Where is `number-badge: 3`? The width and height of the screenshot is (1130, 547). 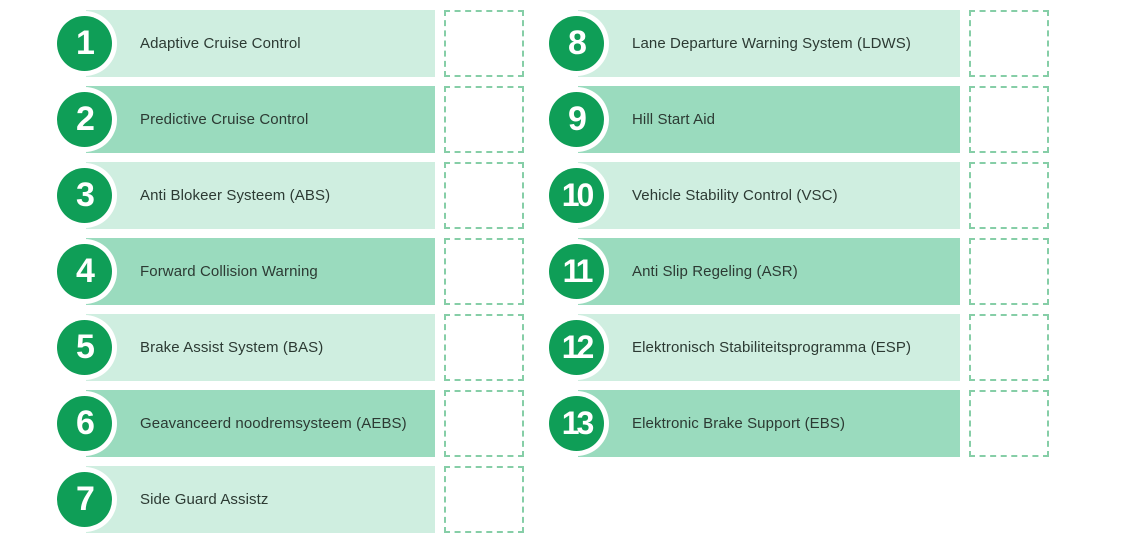
number-badge: 3 is located at coordinates (84, 195).